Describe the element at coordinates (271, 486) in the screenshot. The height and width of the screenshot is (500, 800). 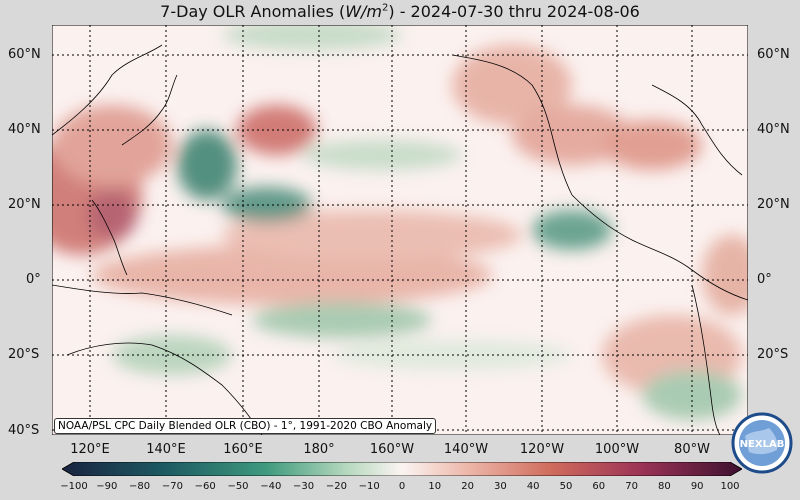
I see `colorbar-tick-label: −40` at that location.